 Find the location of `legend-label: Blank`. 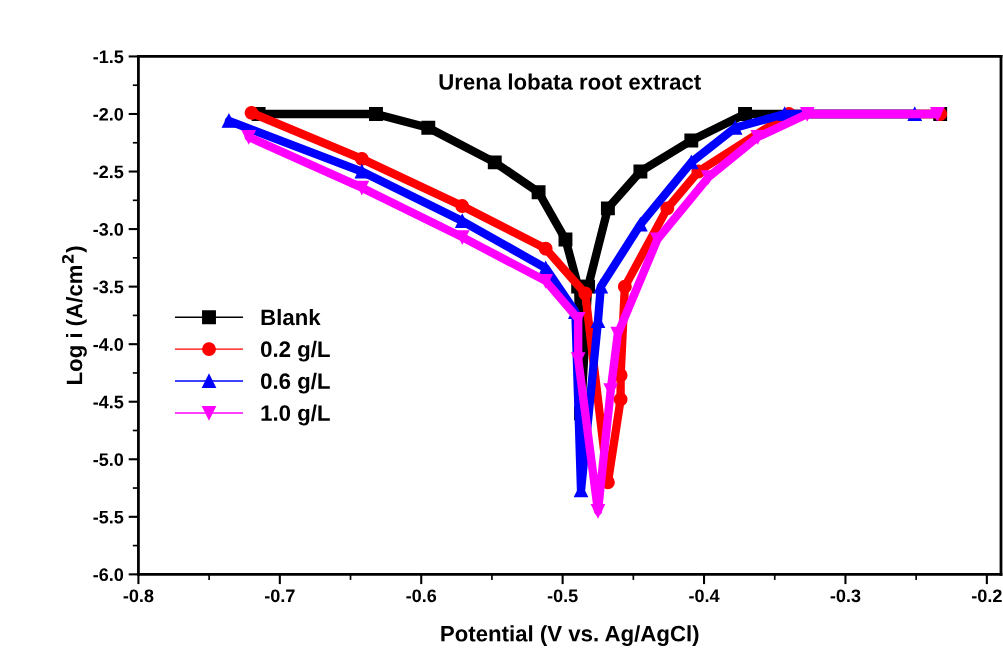

legend-label: Blank is located at coordinates (291, 317).